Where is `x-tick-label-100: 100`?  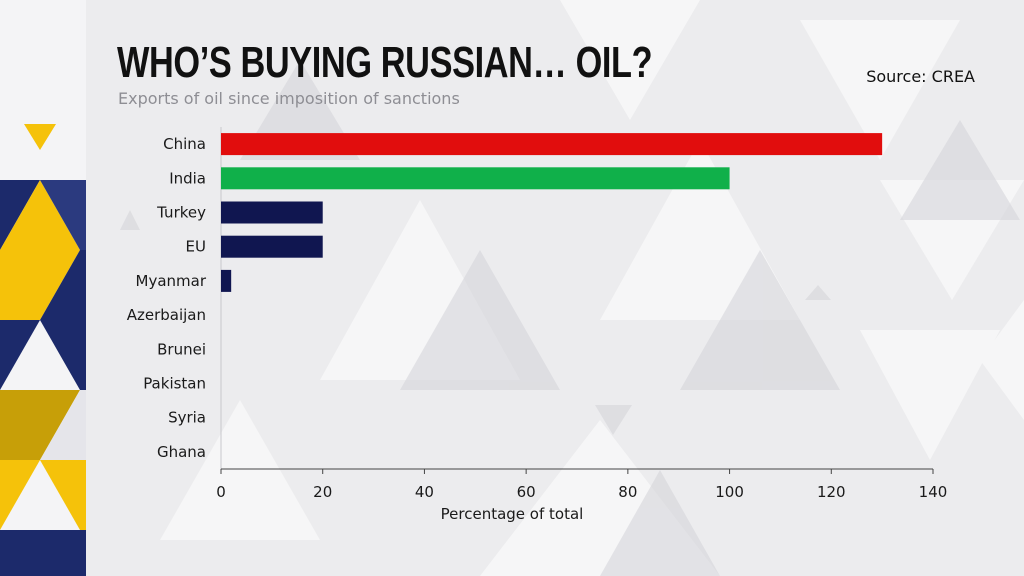
x-tick-label-100: 100 is located at coordinates (729, 492).